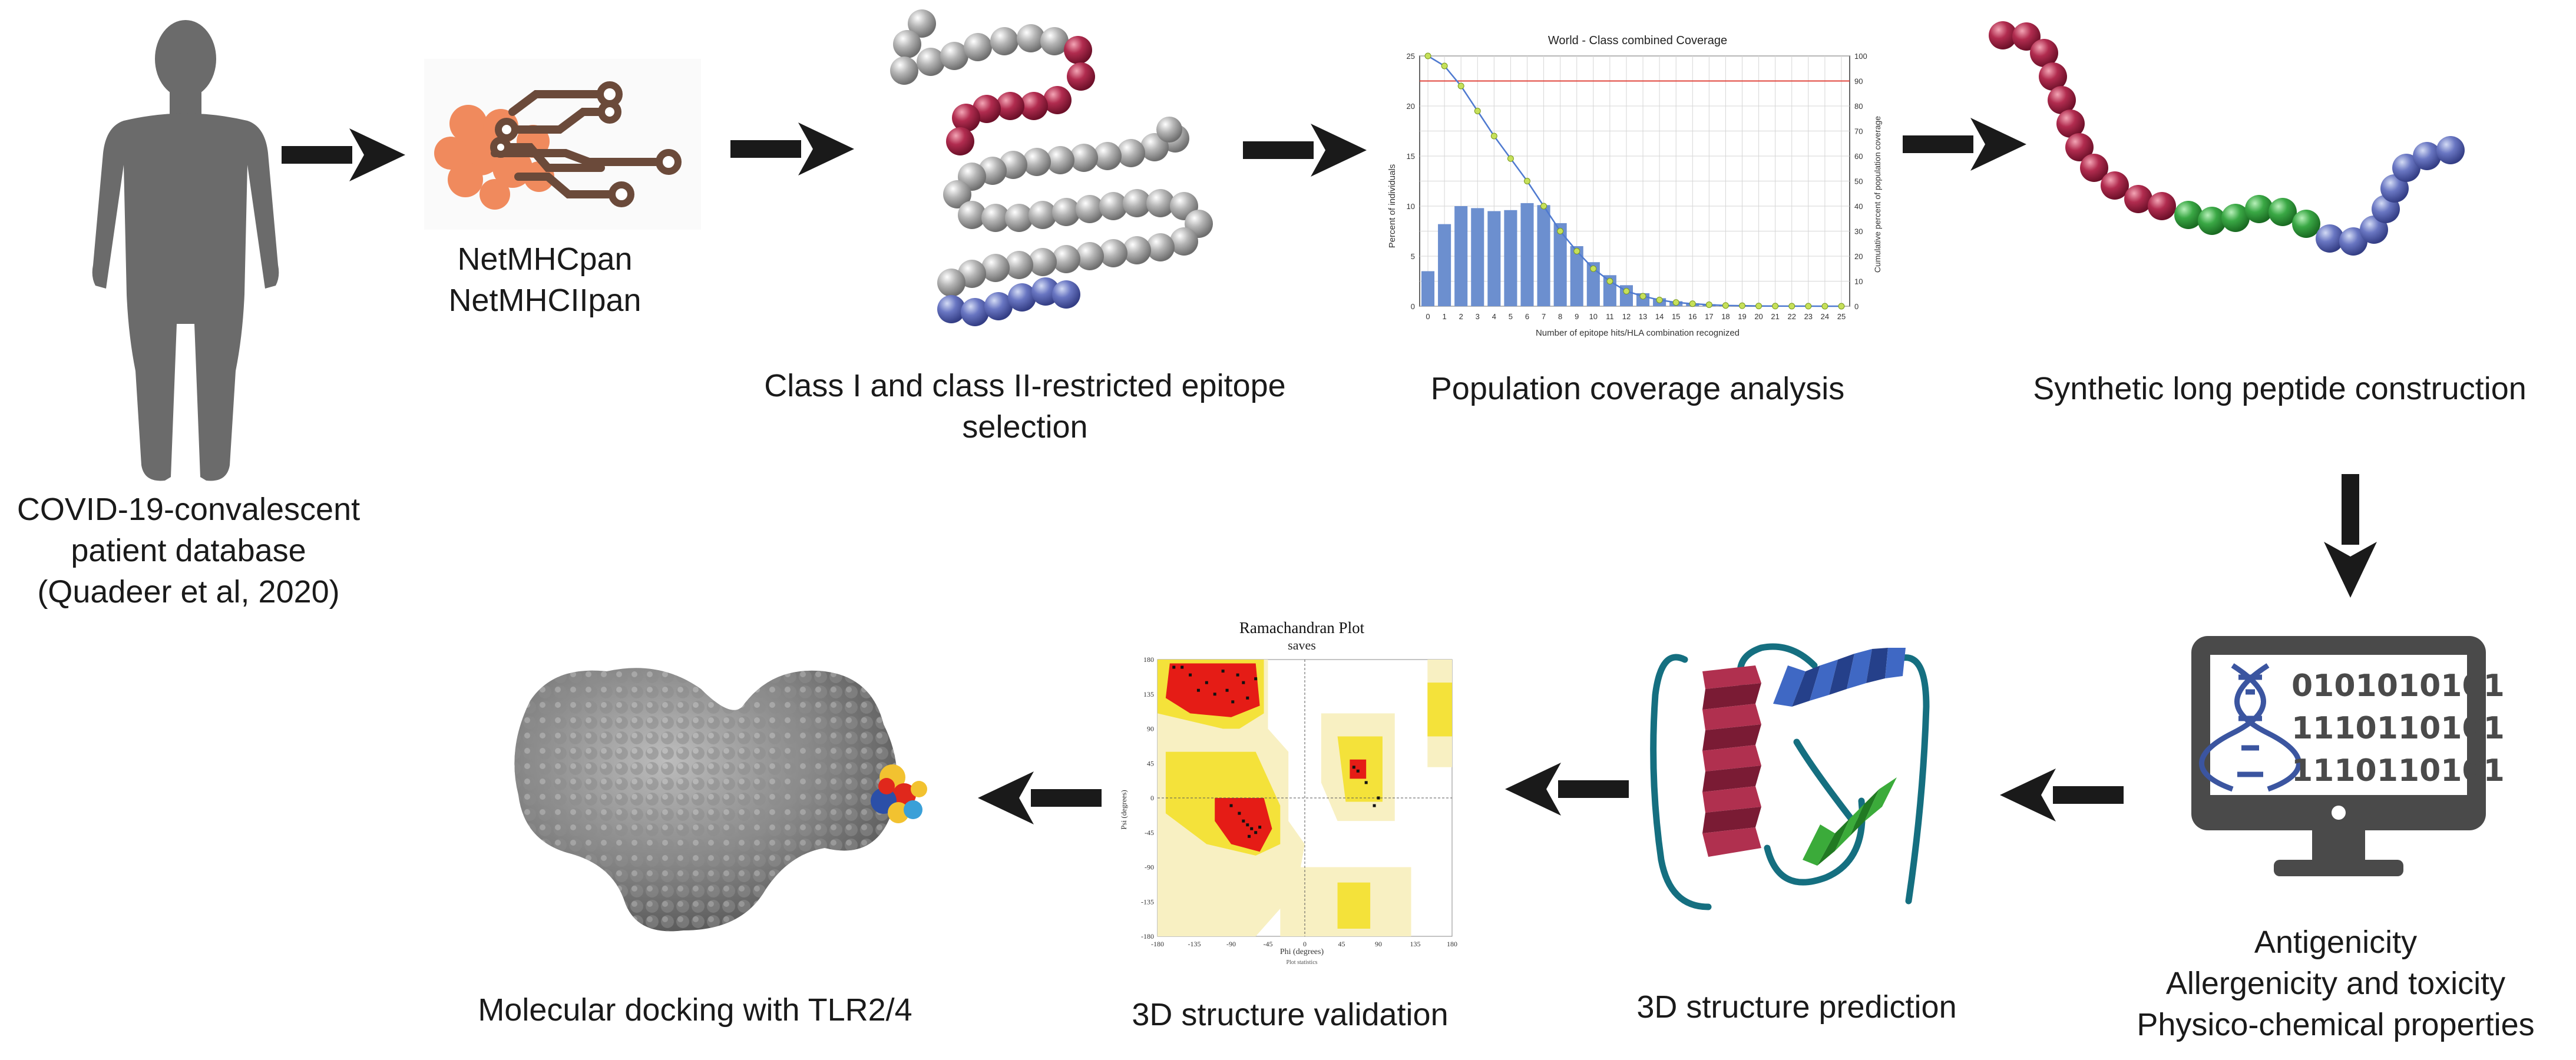  Describe the element at coordinates (1839, 677) in the screenshot. I see `alpha-helix-blue` at that location.